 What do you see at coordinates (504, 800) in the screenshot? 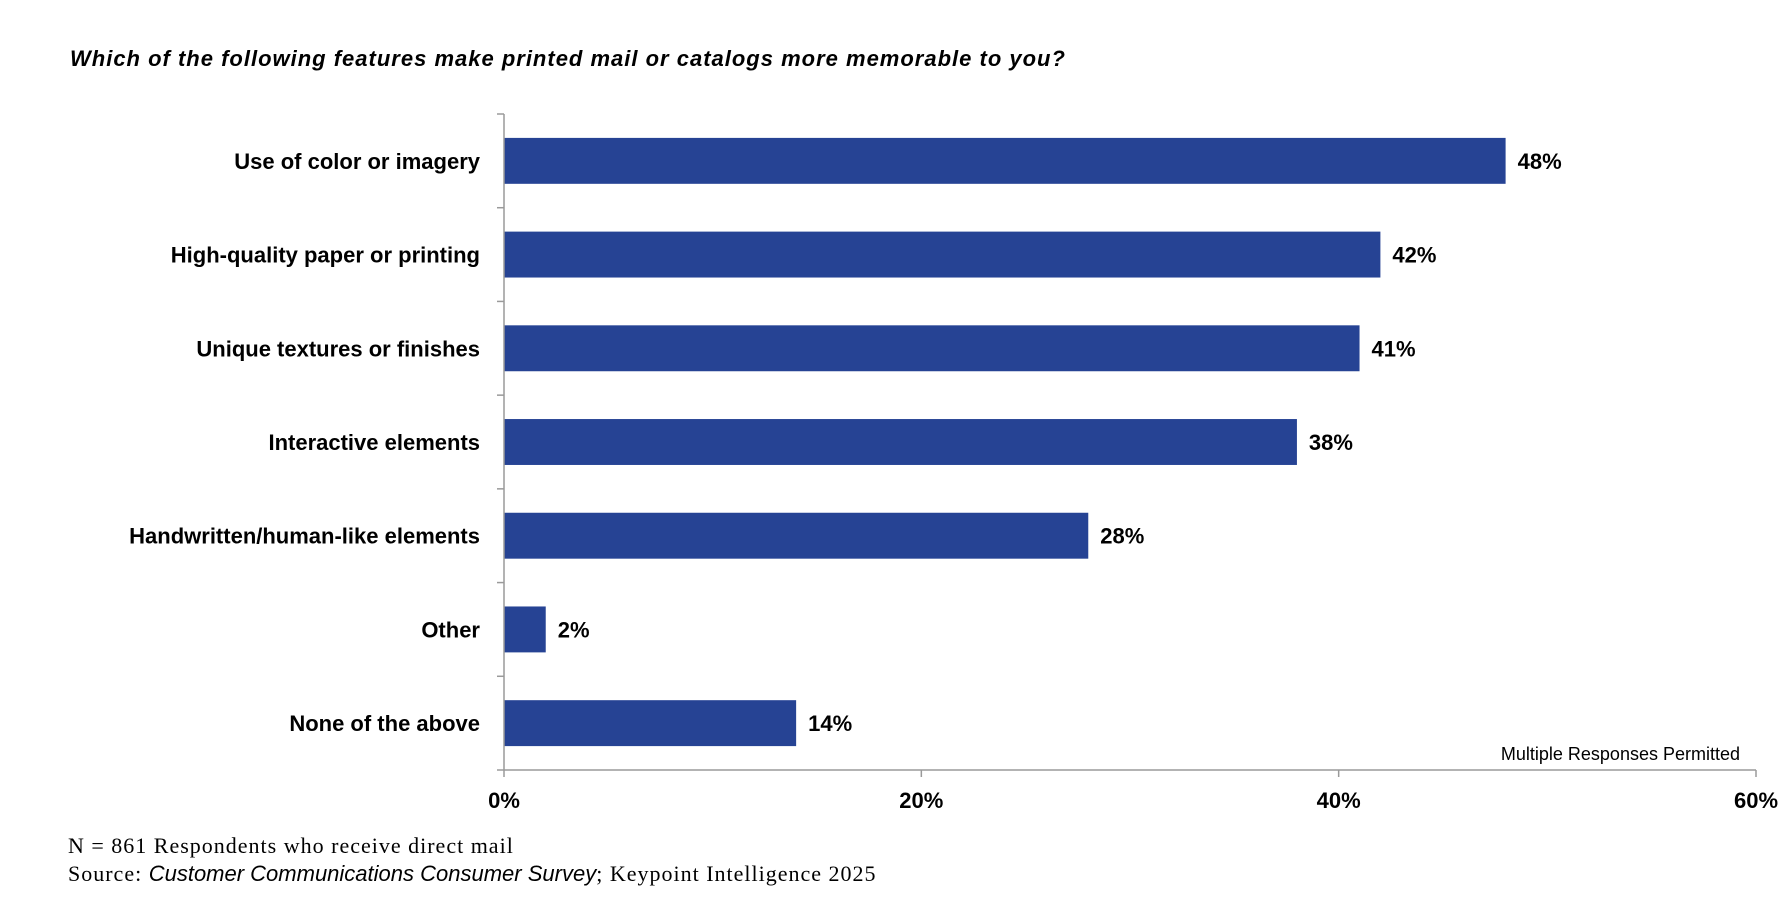
I see `x-tick-label: 0%` at bounding box center [504, 800].